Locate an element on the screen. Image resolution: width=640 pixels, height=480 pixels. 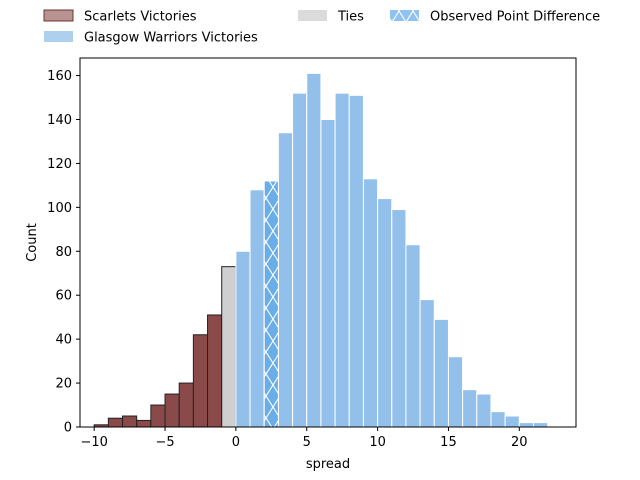
legend-label: Ties is located at coordinates (350, 17).